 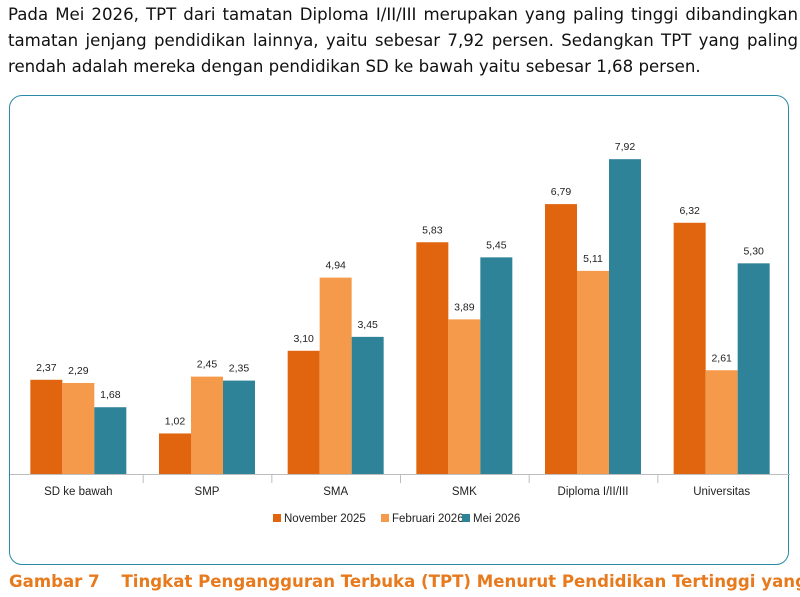 What do you see at coordinates (689, 211) in the screenshot?
I see `data-label: 6,32` at bounding box center [689, 211].